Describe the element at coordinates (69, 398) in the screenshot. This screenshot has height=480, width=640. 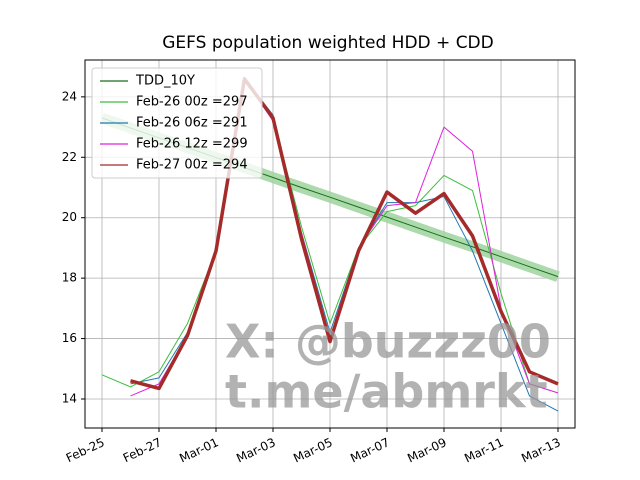
I see `y-tick-label: 14` at that location.